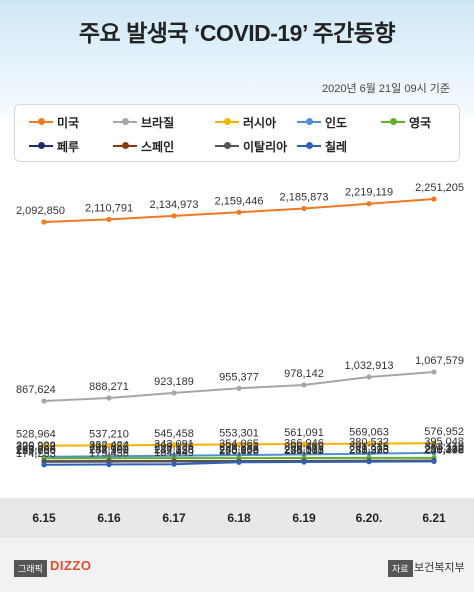  Describe the element at coordinates (109, 454) in the screenshot. I see `data-label: 179,436` at that location.